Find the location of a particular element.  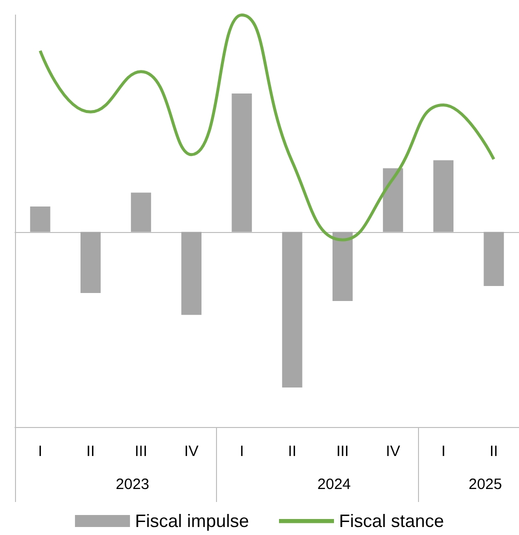

text: 2024 is located at coordinates (334, 484).